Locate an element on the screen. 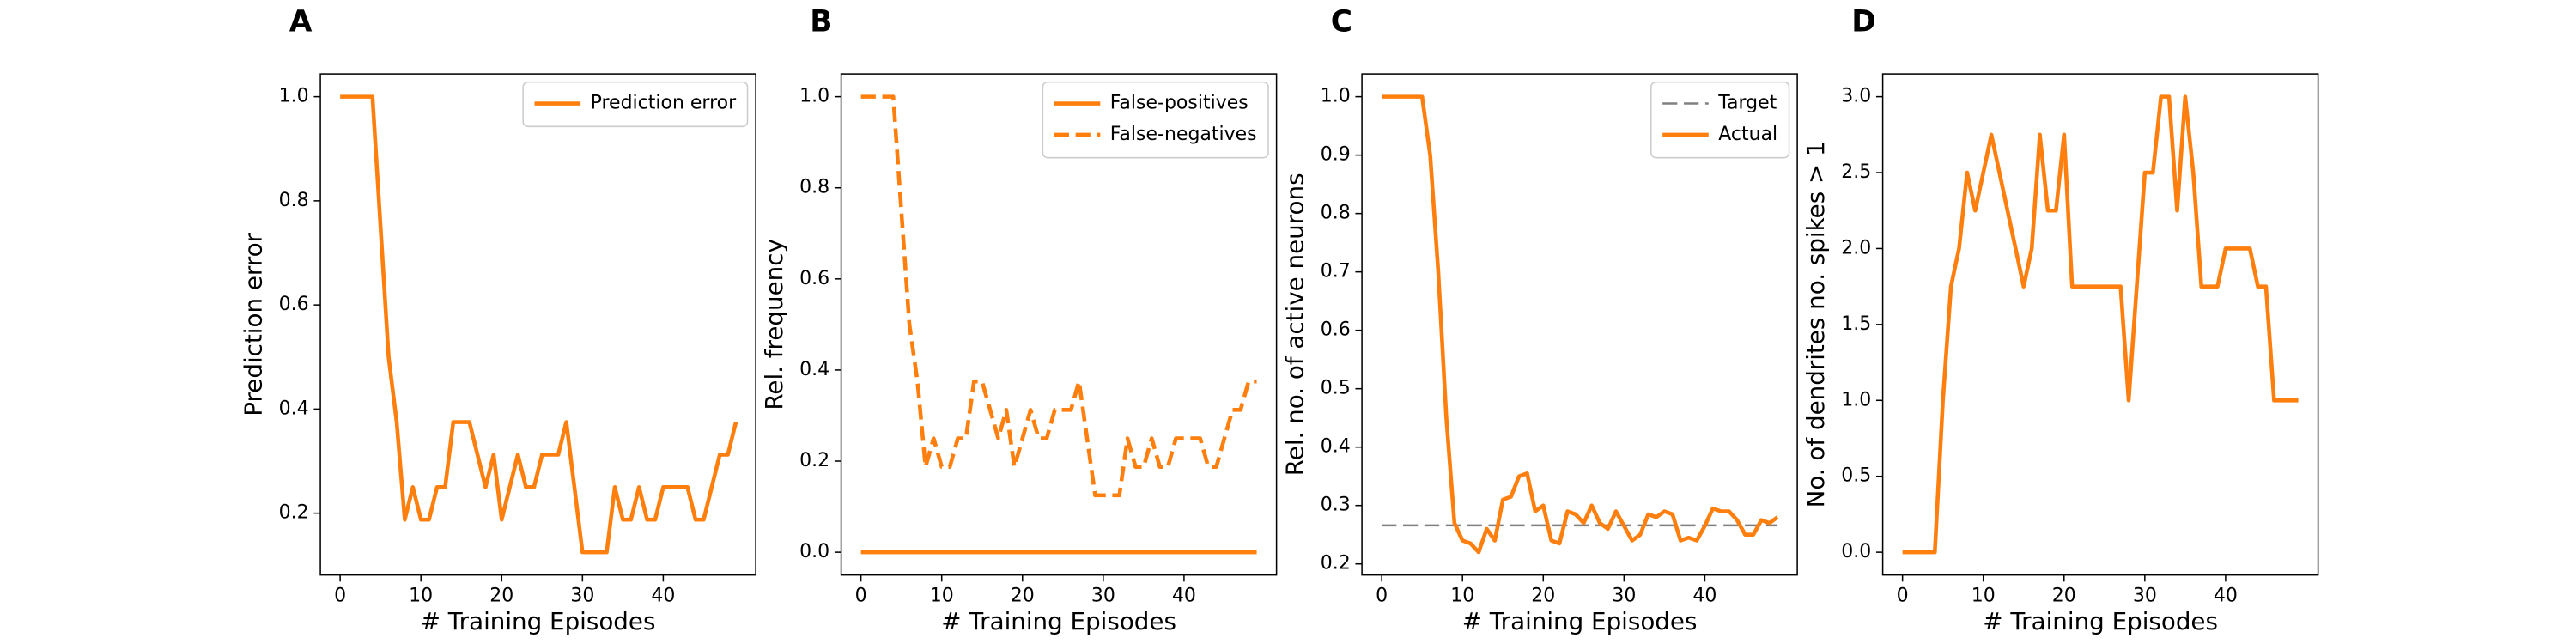 Image resolution: width=2576 pixels, height=644 pixels. legend-label: False-positives is located at coordinates (1180, 104).